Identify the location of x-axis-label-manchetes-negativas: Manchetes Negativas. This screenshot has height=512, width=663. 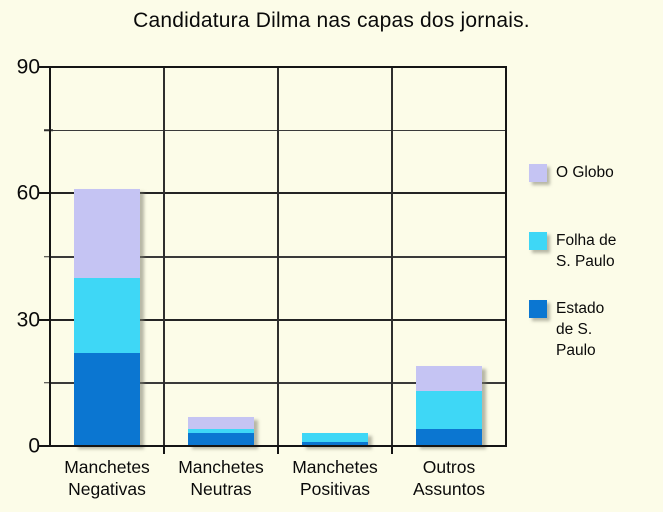
(107, 478).